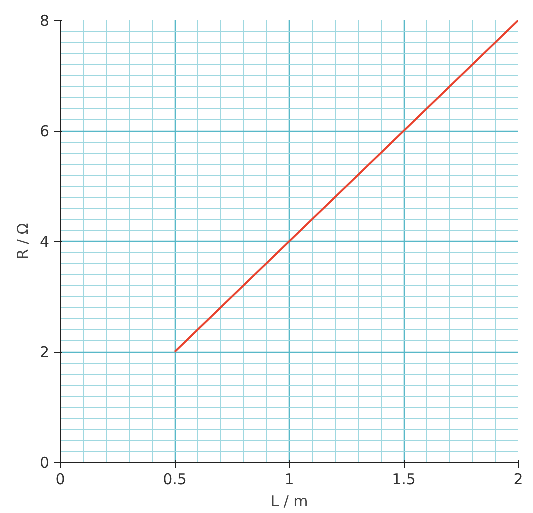 This screenshot has height=513, width=533. I want to click on y-tick-label: 2, so click(45, 353).